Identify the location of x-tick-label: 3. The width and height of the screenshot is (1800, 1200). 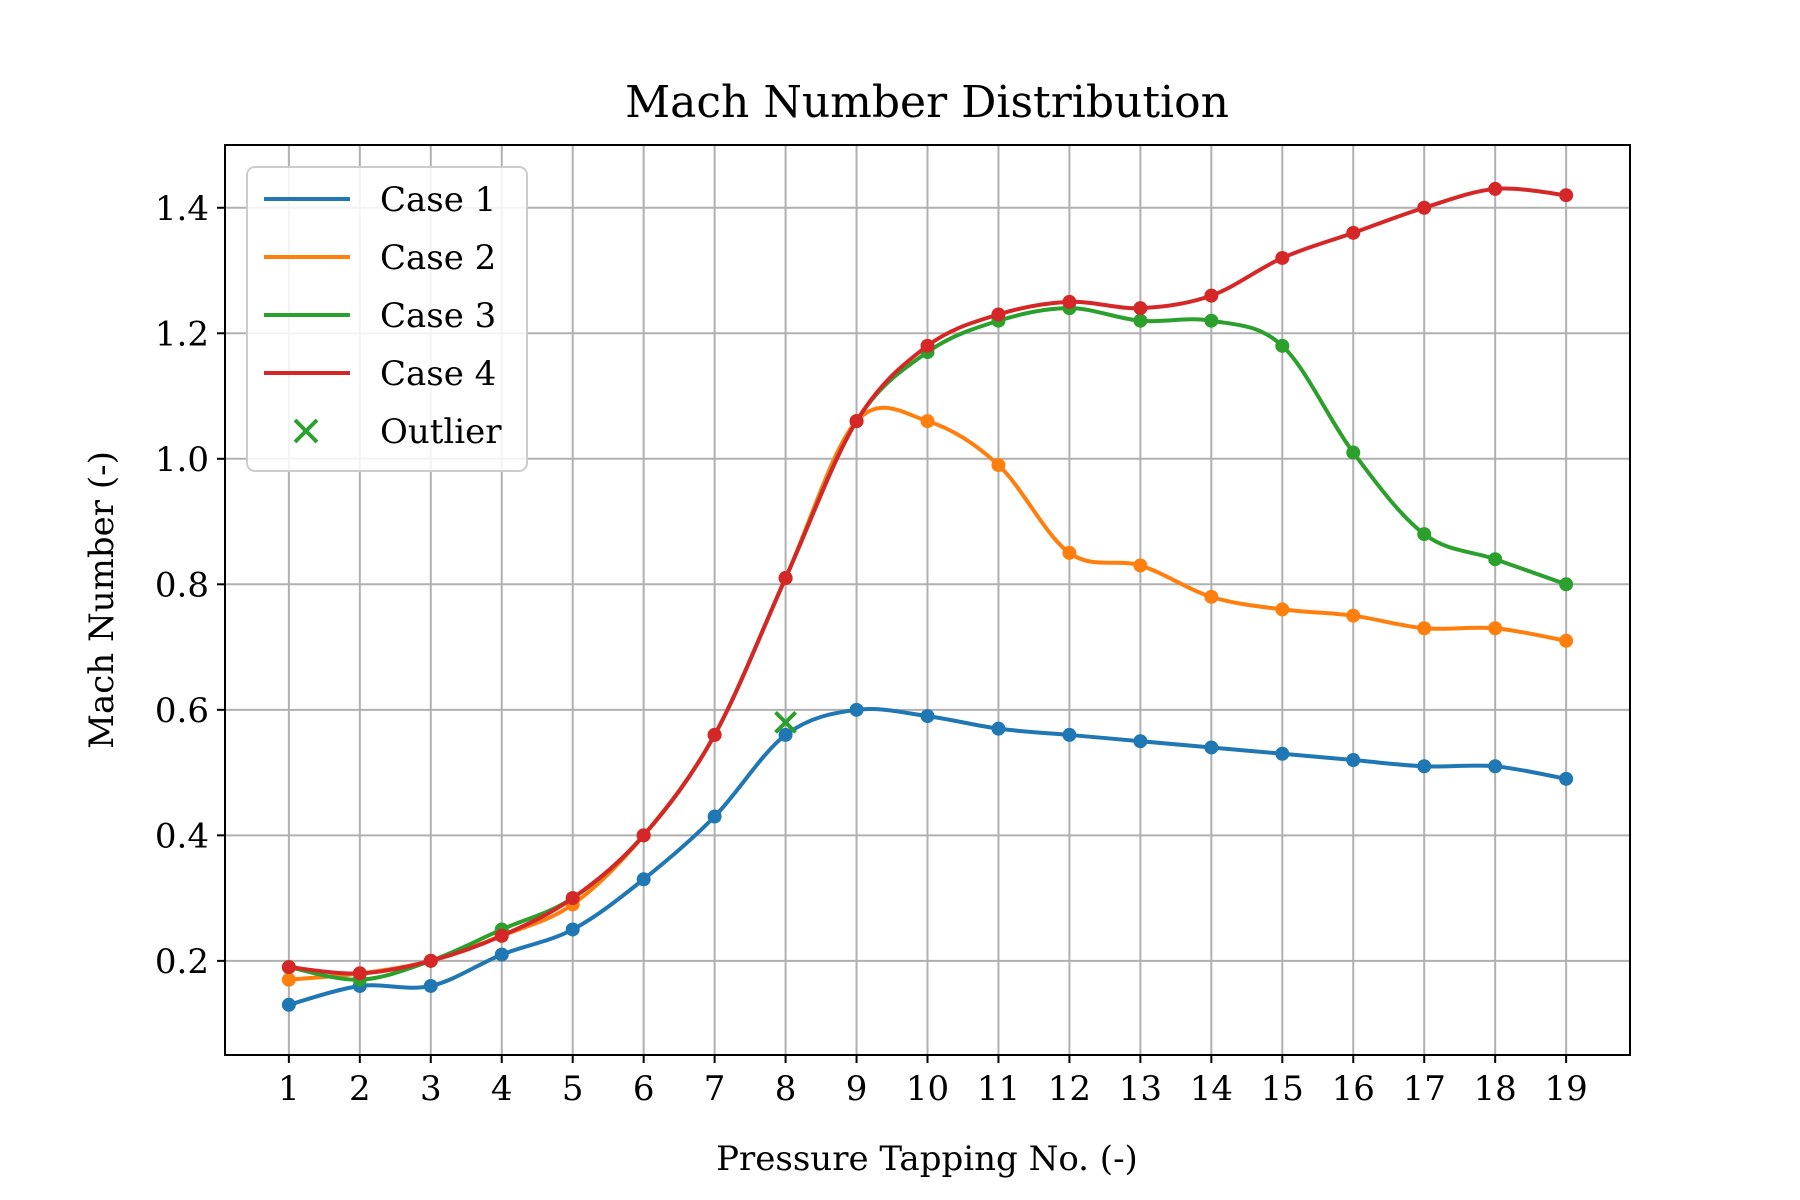
(431, 1089).